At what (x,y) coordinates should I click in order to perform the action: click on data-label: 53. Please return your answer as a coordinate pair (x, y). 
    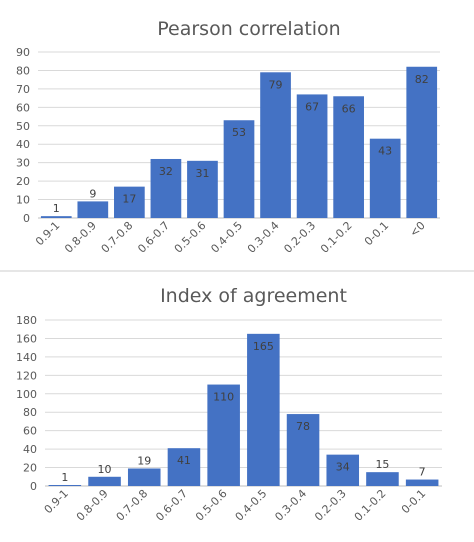
    Looking at the image, I should click on (239, 132).